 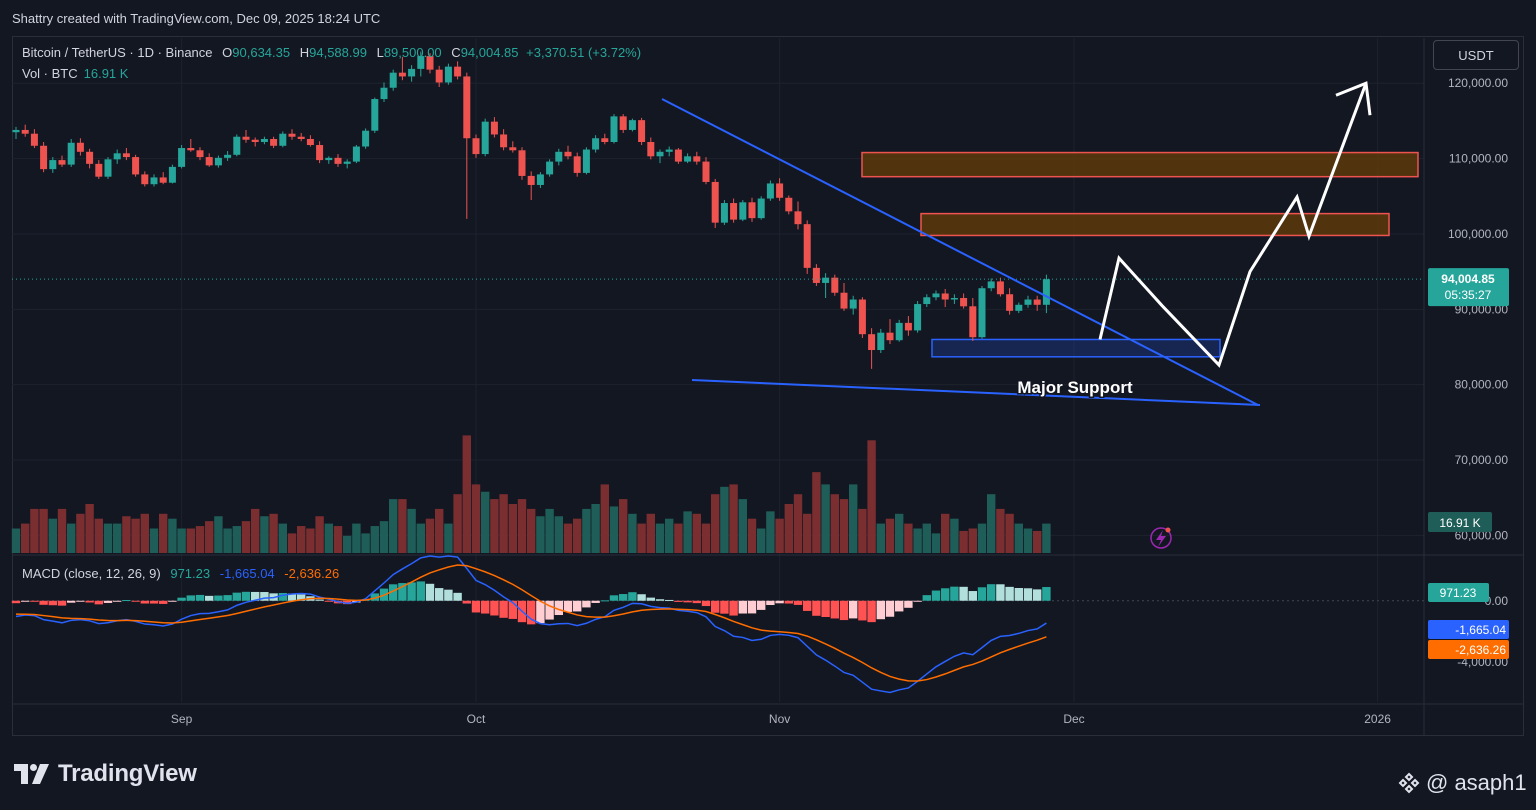 What do you see at coordinates (1478, 83) in the screenshot?
I see `price-tick-label: 120,000.00` at bounding box center [1478, 83].